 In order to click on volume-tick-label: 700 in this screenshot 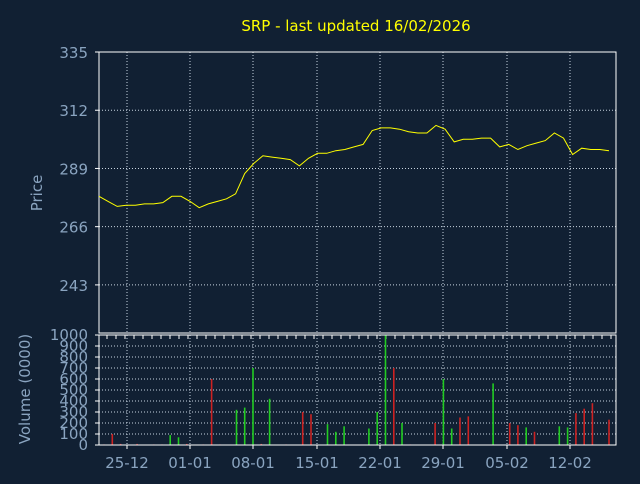, I will do `click(73, 368)`.